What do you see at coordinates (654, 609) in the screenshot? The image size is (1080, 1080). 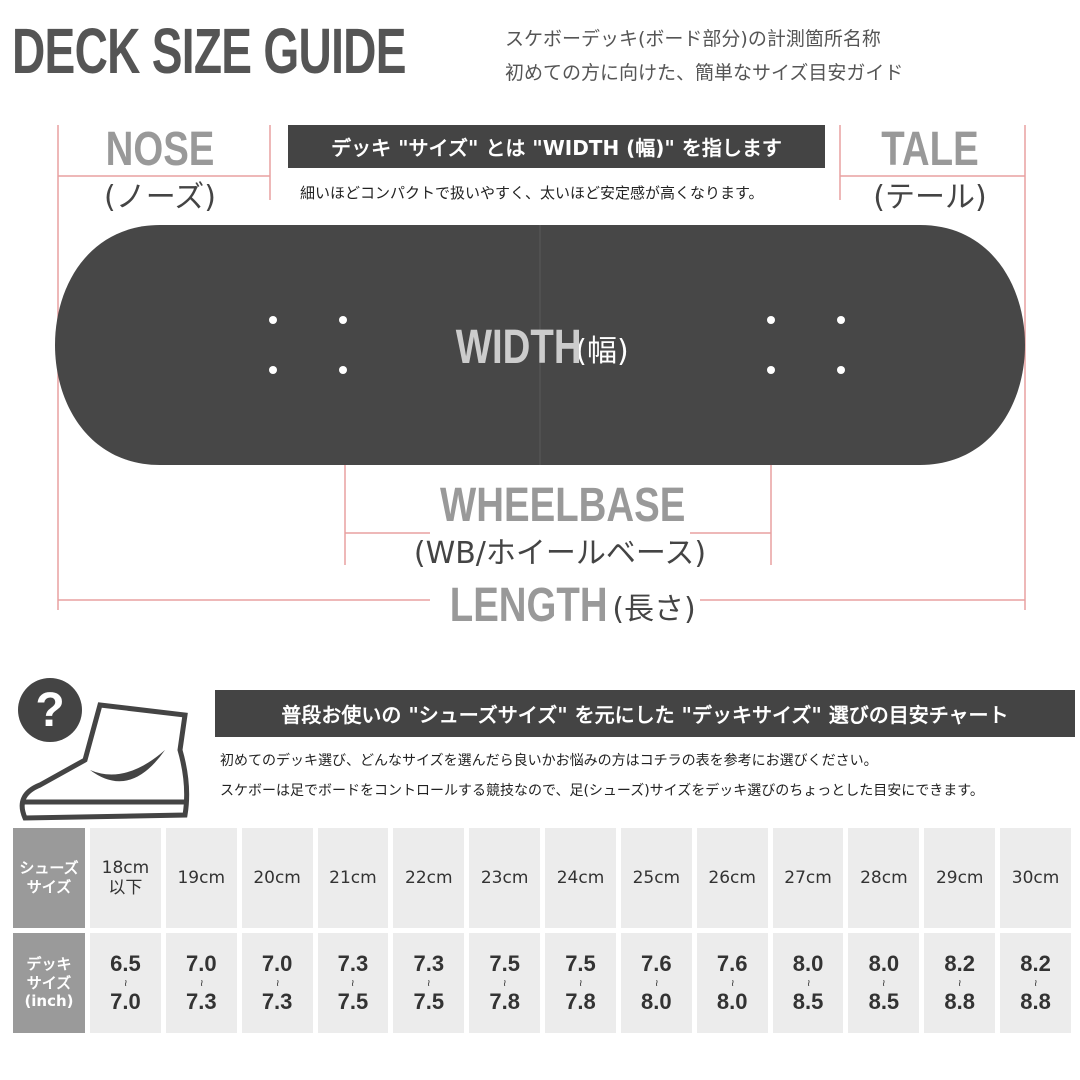 I see `length-sub: (長さ)` at bounding box center [654, 609].